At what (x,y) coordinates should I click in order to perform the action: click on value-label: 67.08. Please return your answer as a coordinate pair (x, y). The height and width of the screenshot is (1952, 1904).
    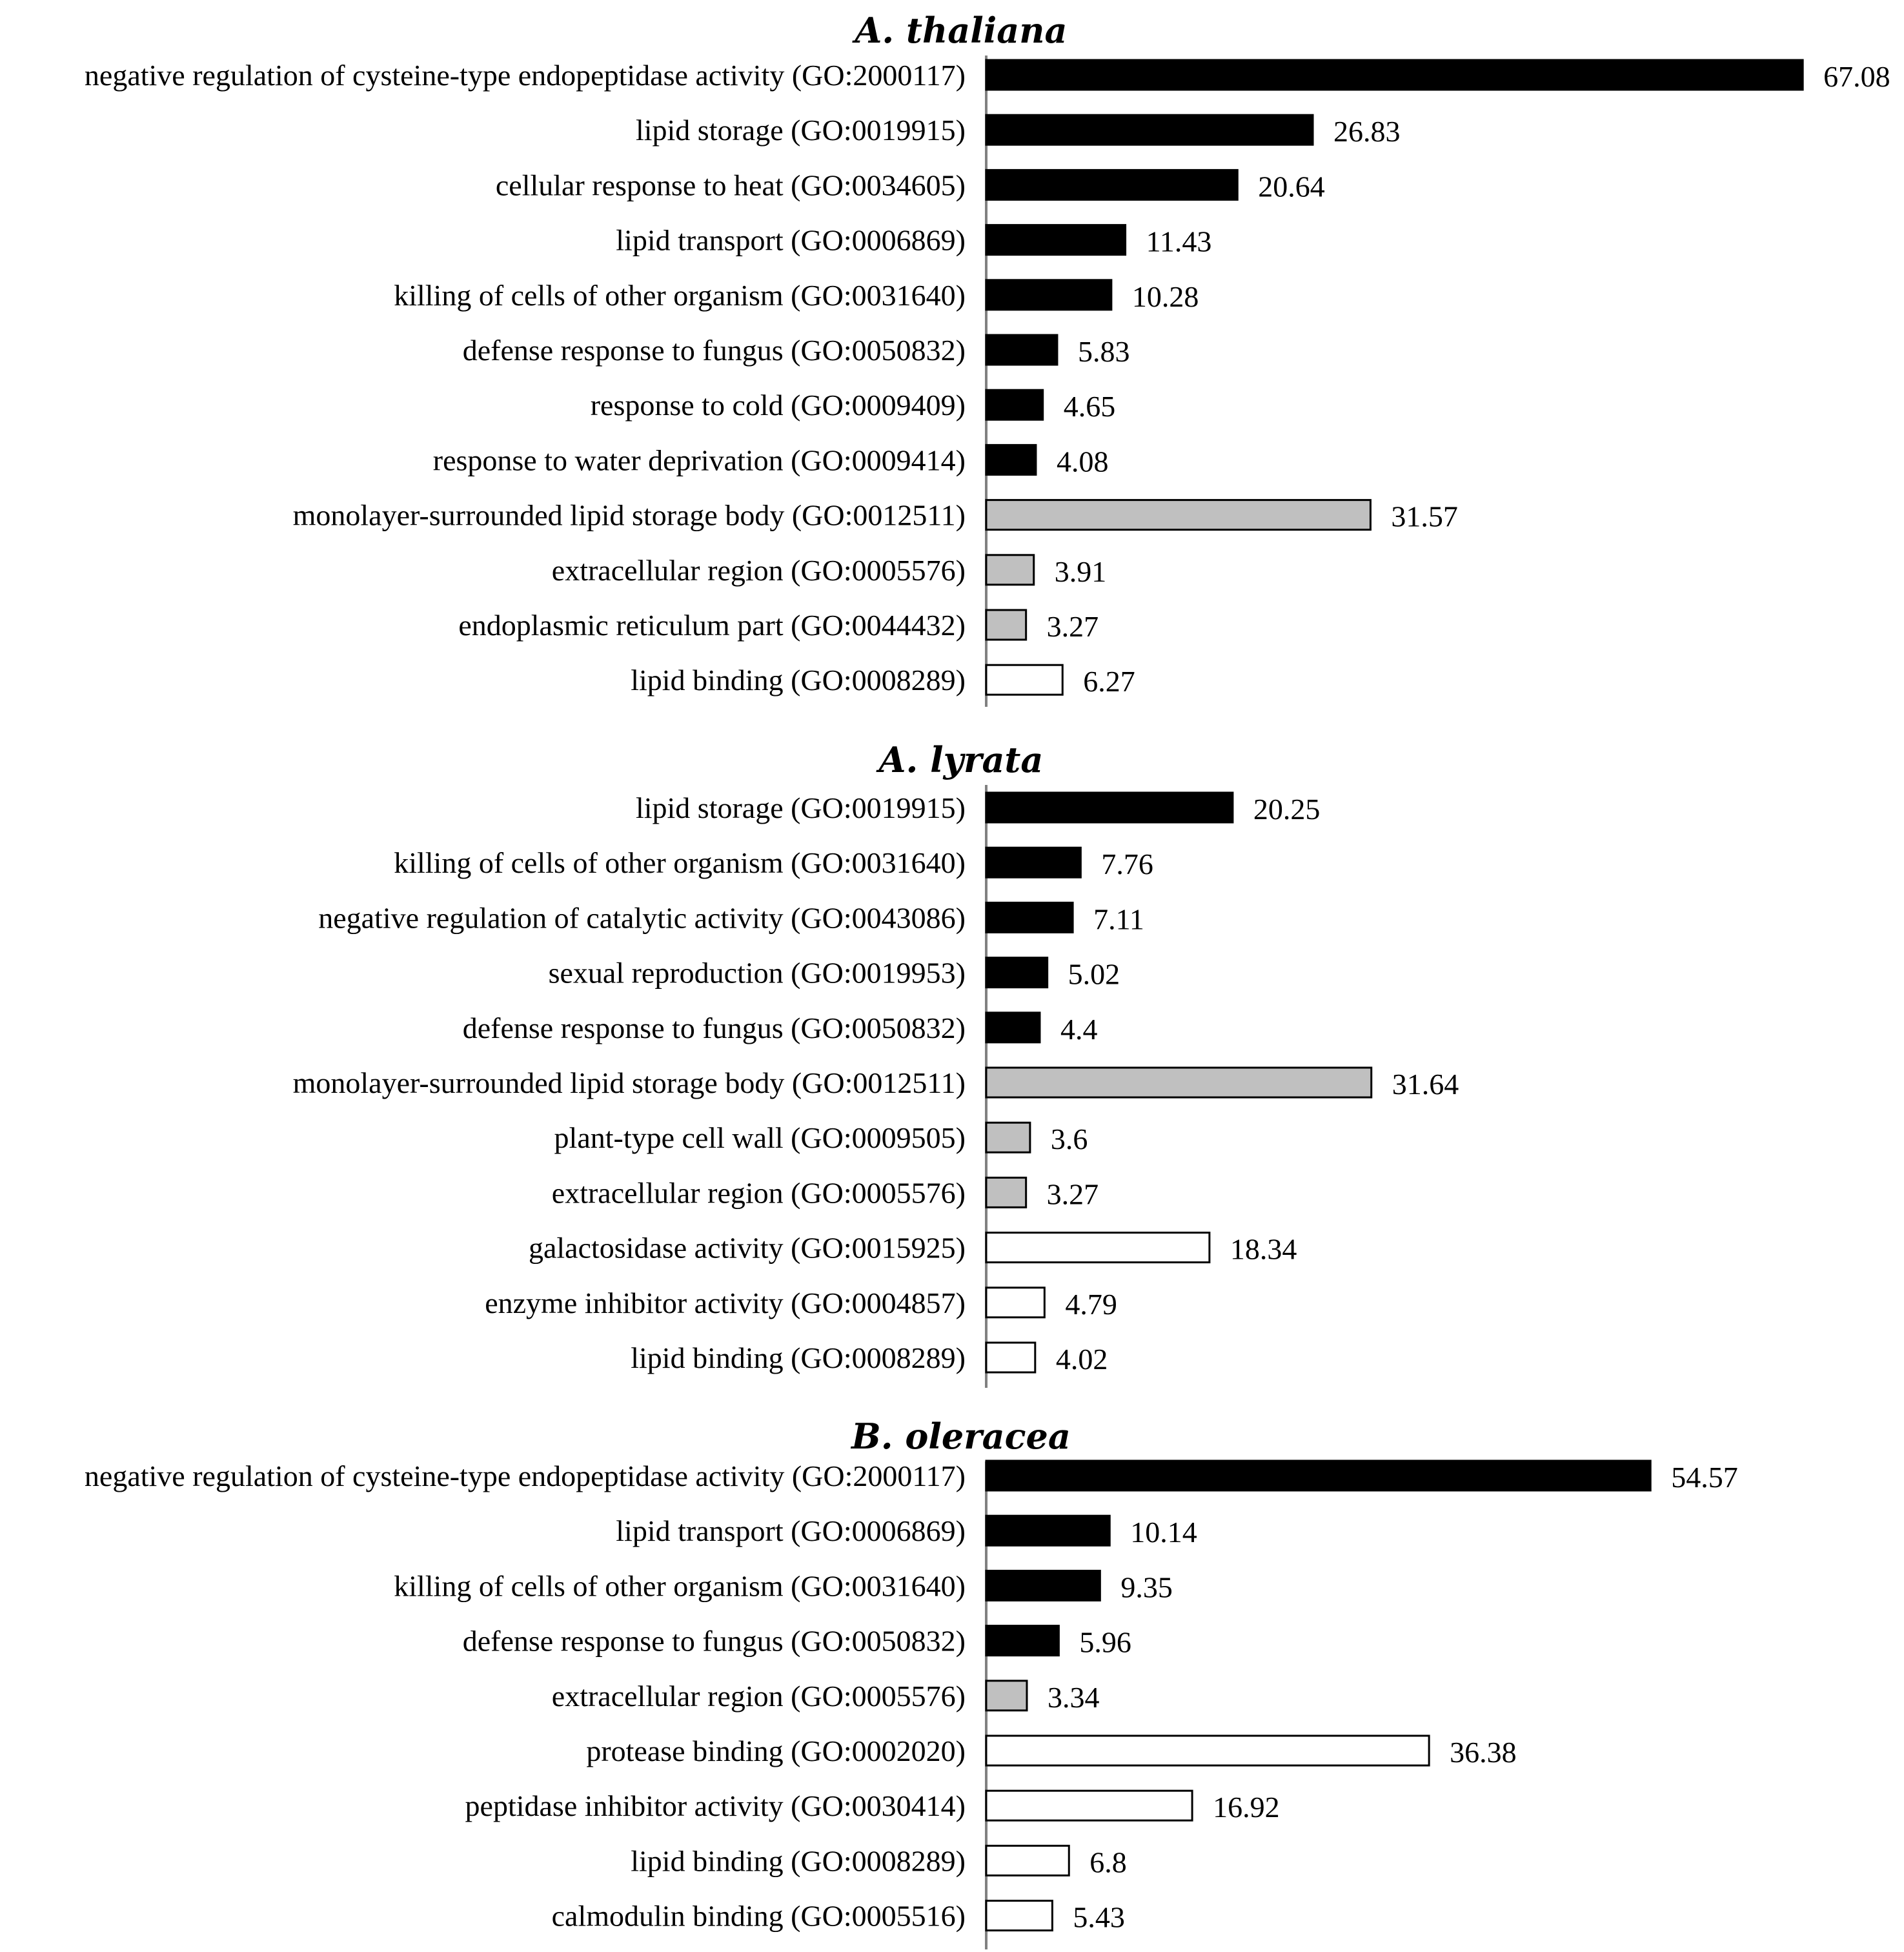
    Looking at the image, I should click on (1857, 76).